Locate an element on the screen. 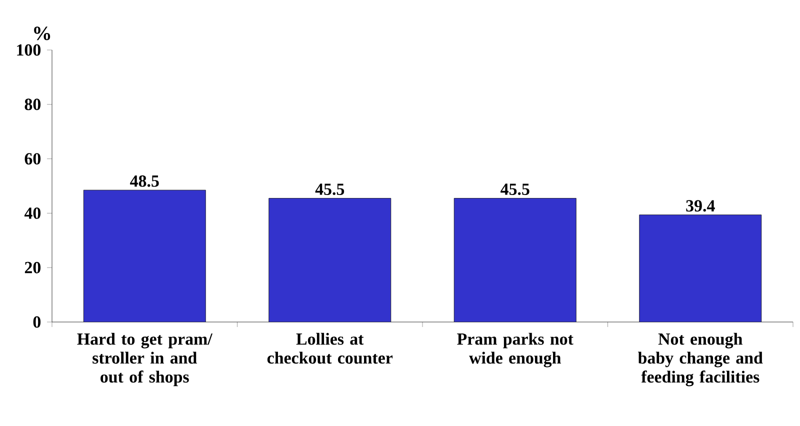 Image resolution: width=800 pixels, height=426 pixels. y-tick-label: 20 is located at coordinates (32, 268).